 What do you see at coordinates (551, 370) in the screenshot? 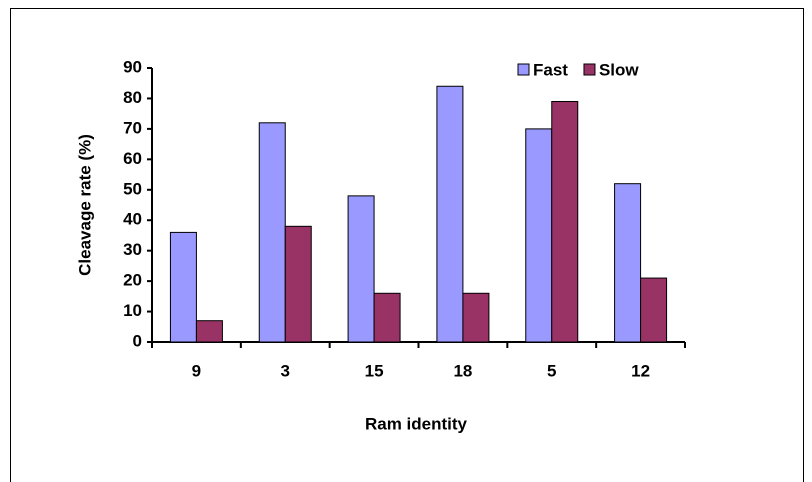
I see `x-tick-label: 5` at bounding box center [551, 370].